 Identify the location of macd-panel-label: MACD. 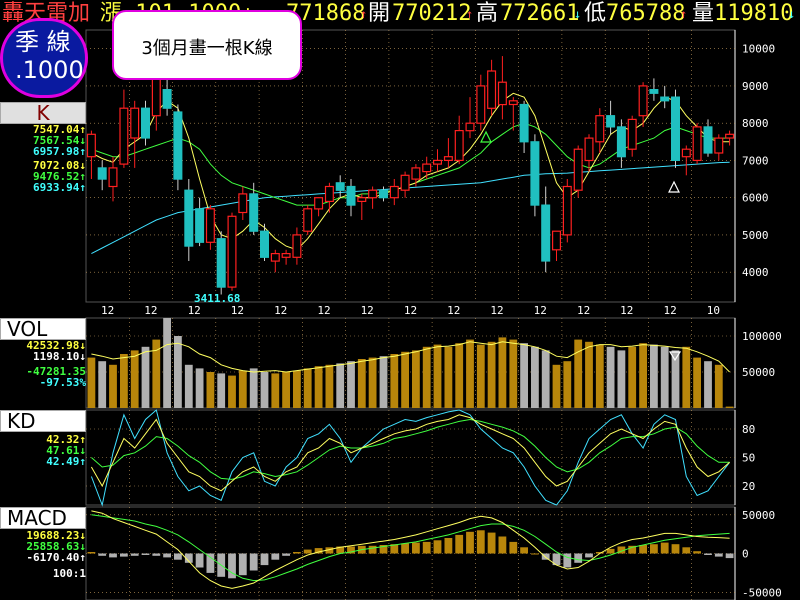
(43, 518).